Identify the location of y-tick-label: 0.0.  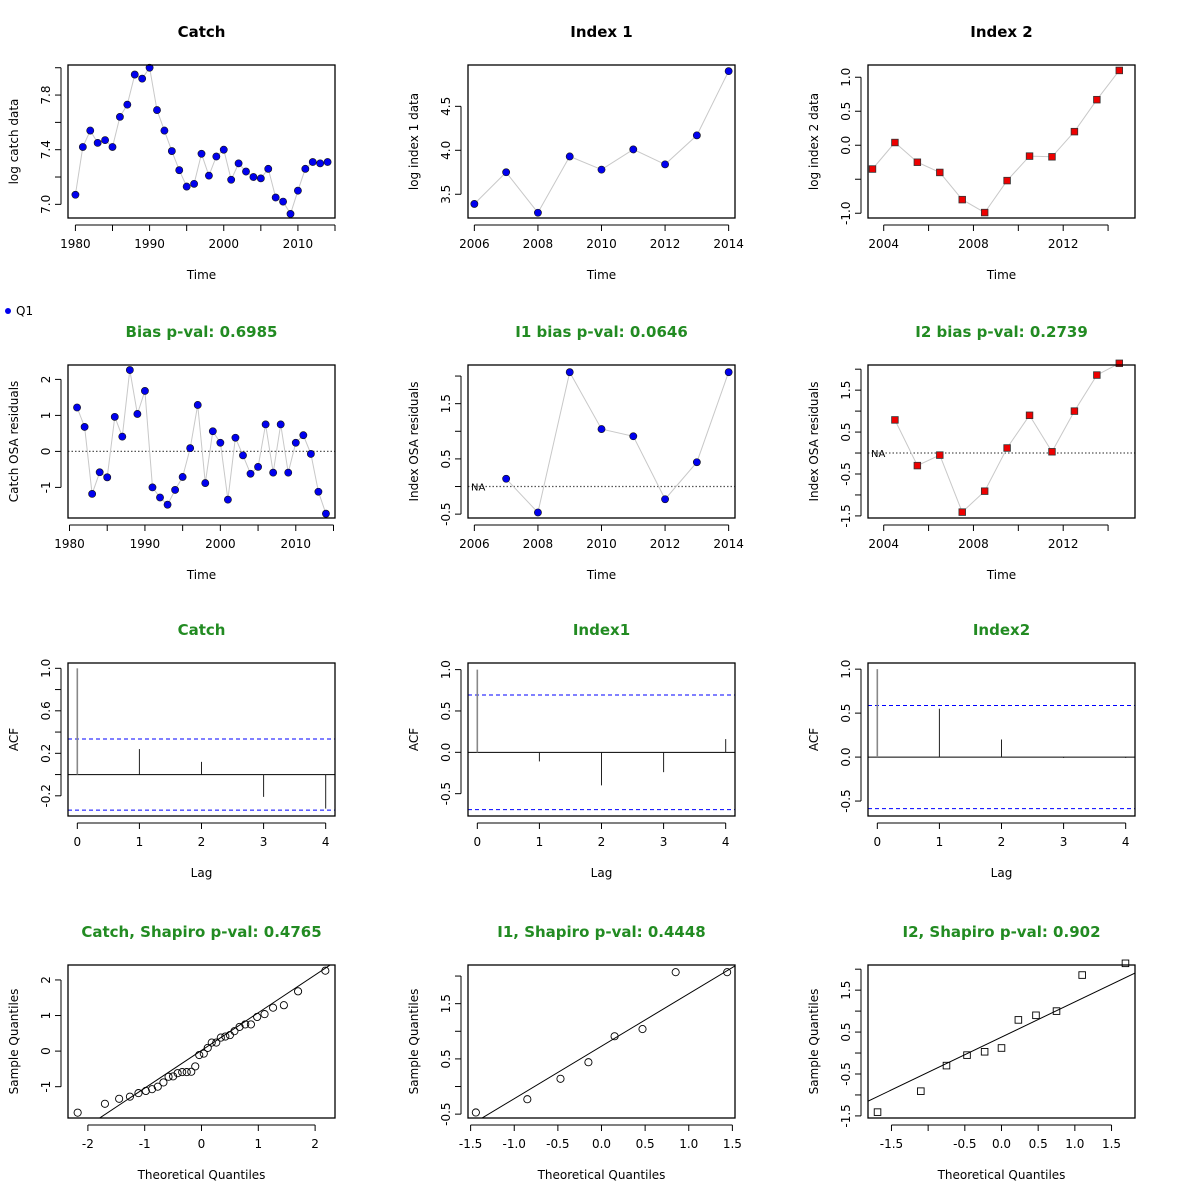
(846, 757).